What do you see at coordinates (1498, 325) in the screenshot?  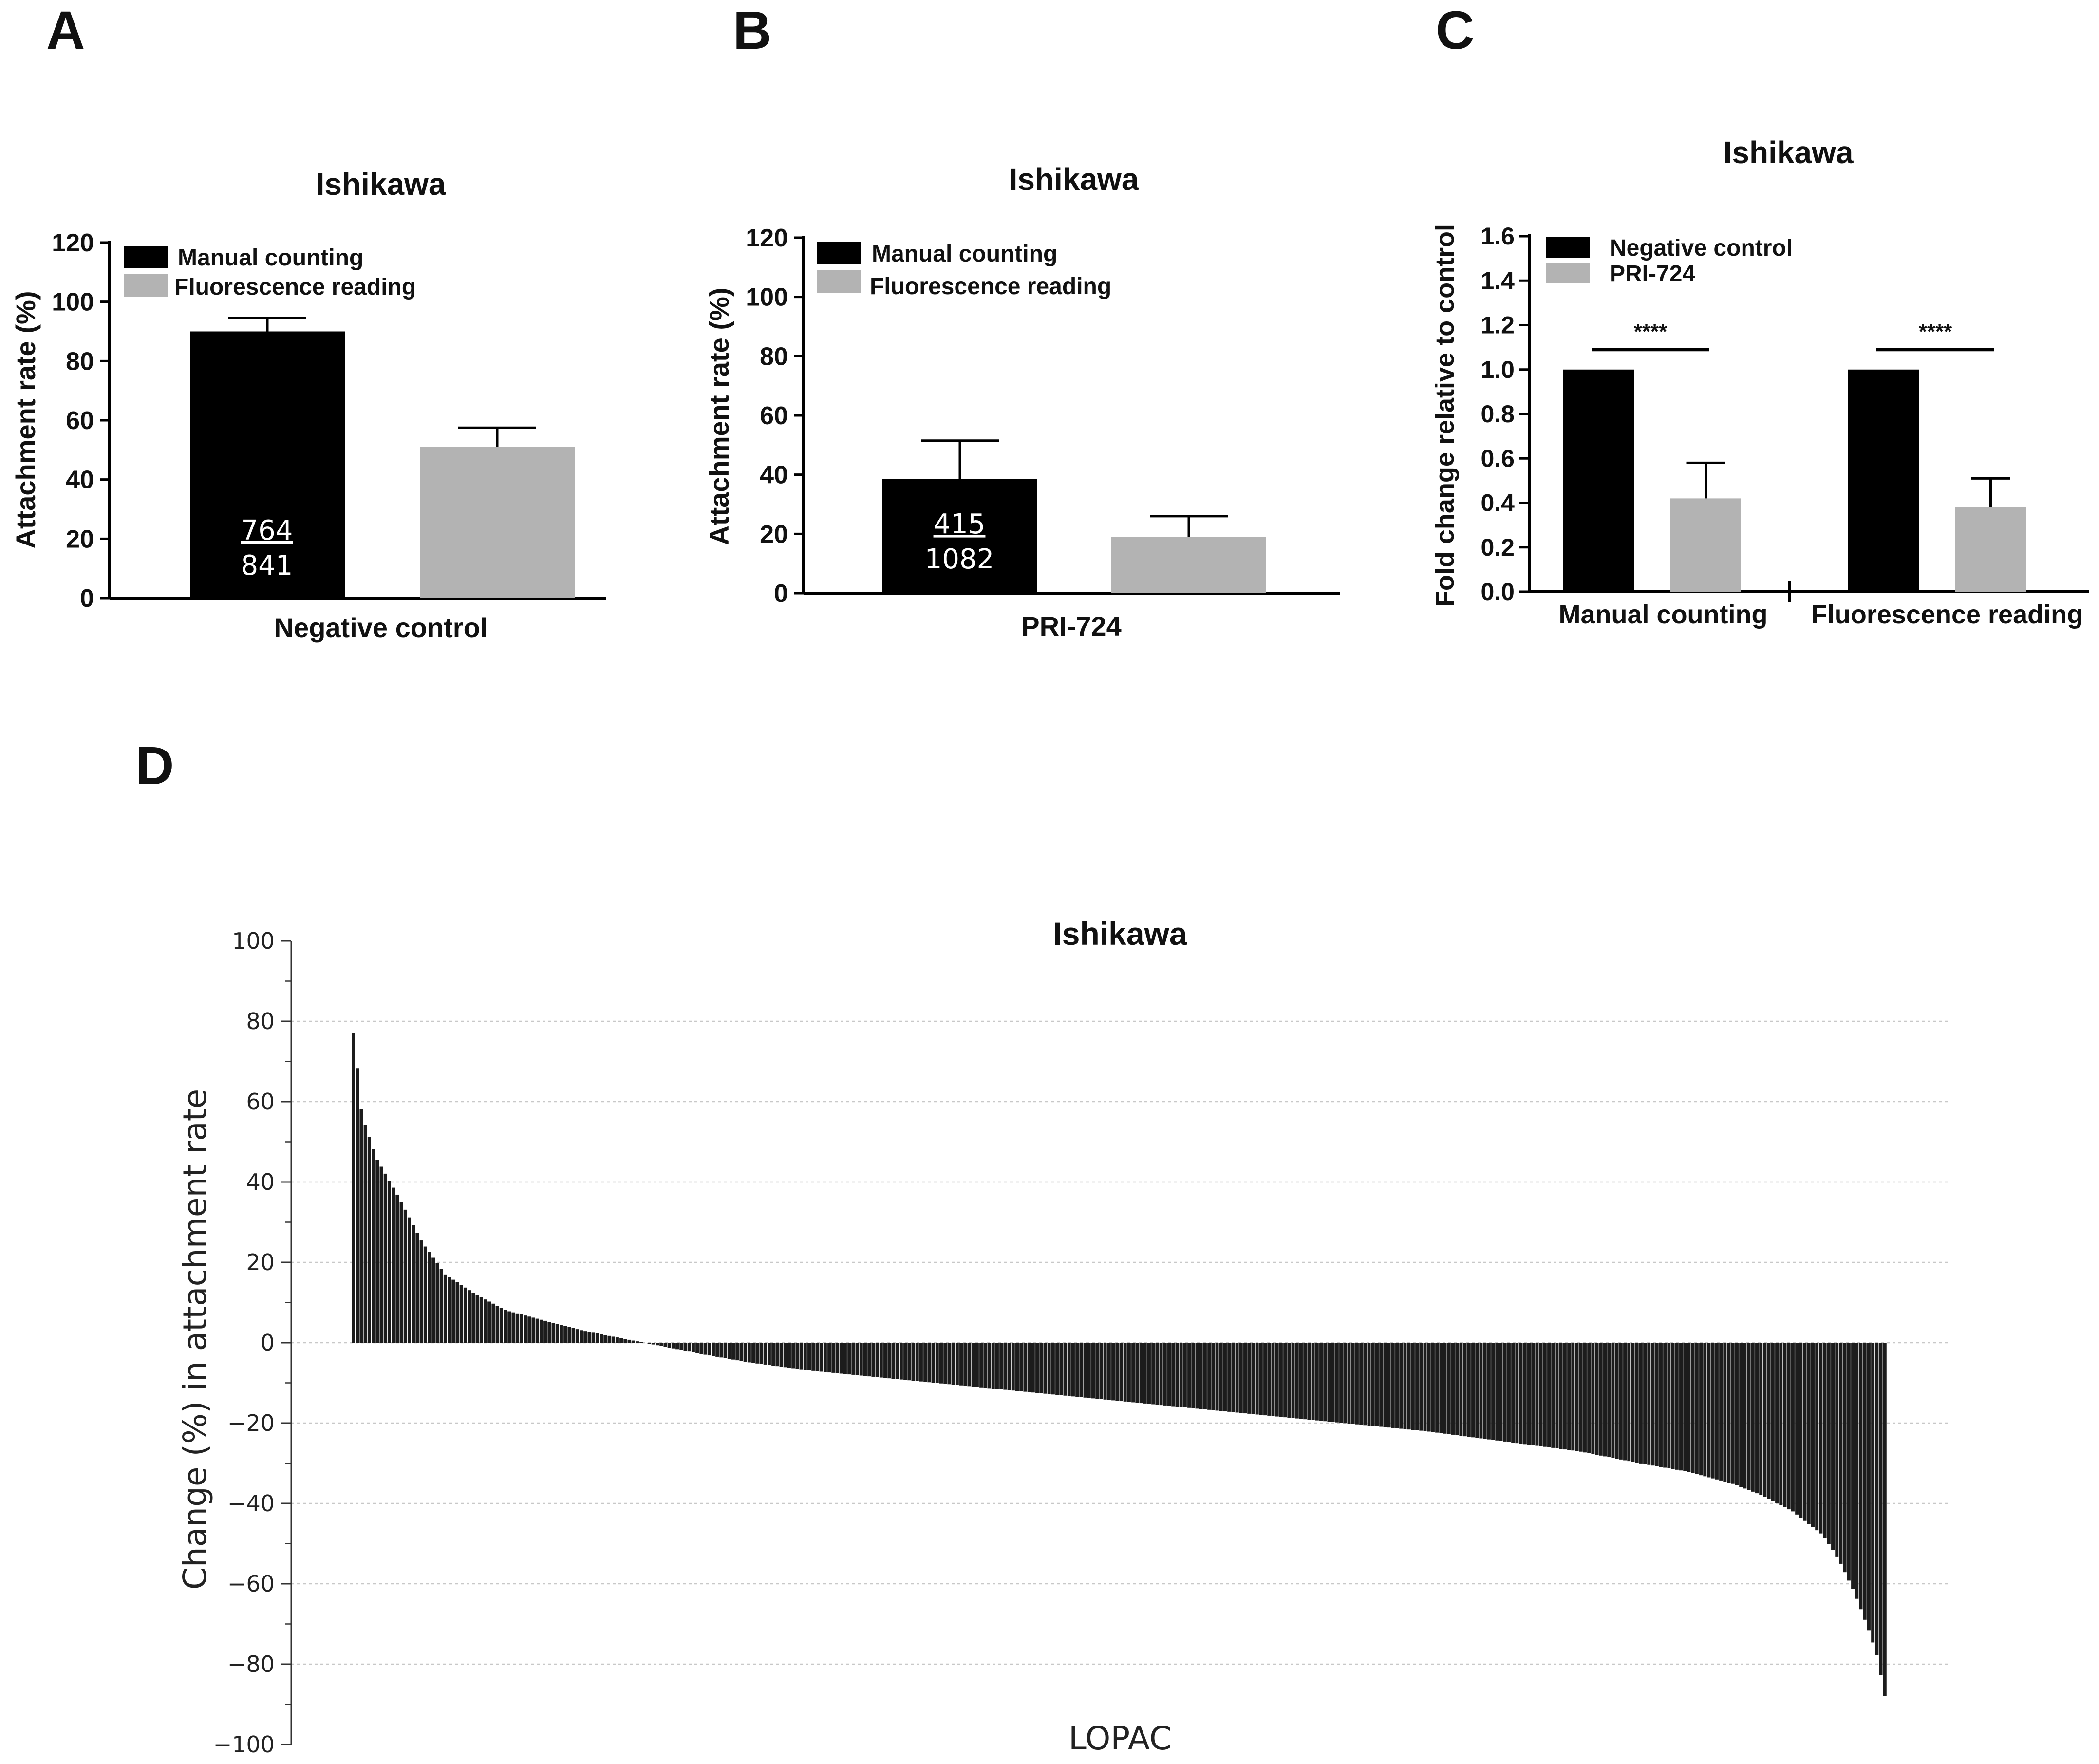 I see `panel-c-y-tick-label: 1.2` at bounding box center [1498, 325].